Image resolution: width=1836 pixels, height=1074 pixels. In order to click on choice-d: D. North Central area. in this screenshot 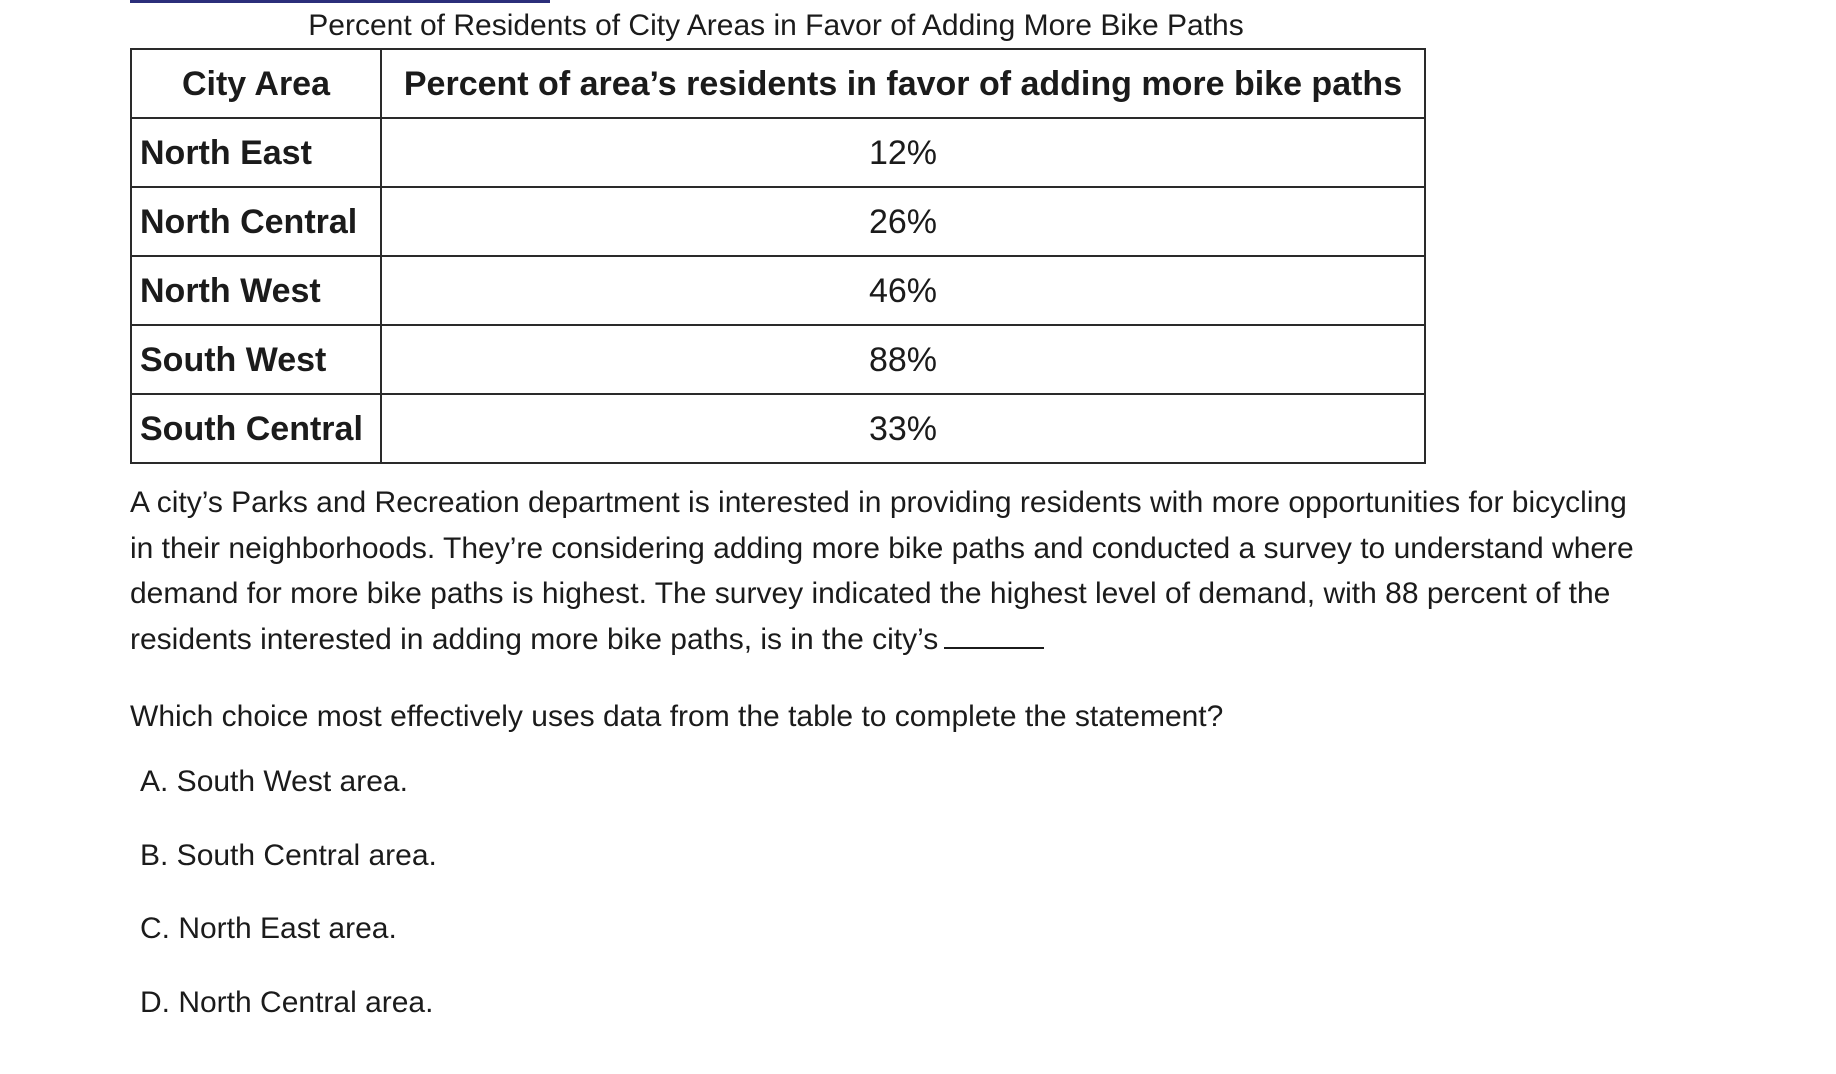, I will do `click(287, 1002)`.